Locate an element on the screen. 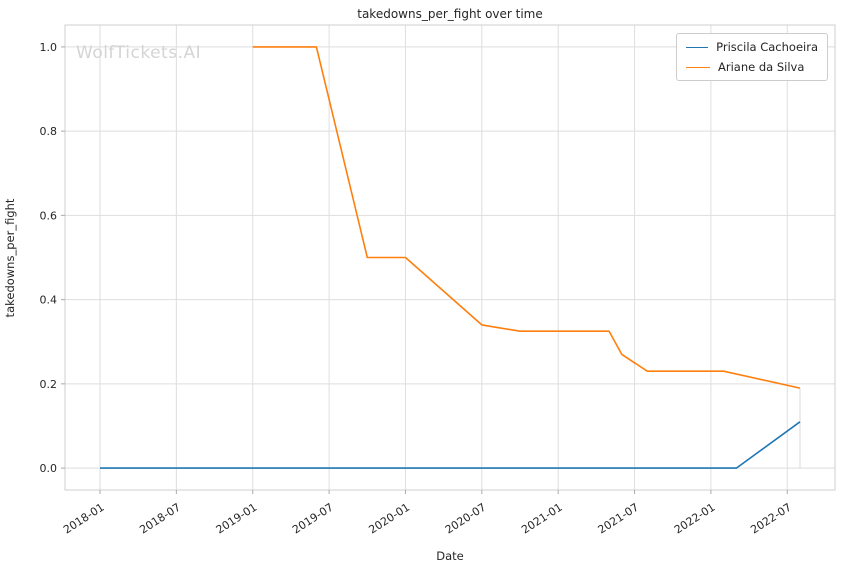  legend-item: Priscila Cachoeira is located at coordinates (752, 47).